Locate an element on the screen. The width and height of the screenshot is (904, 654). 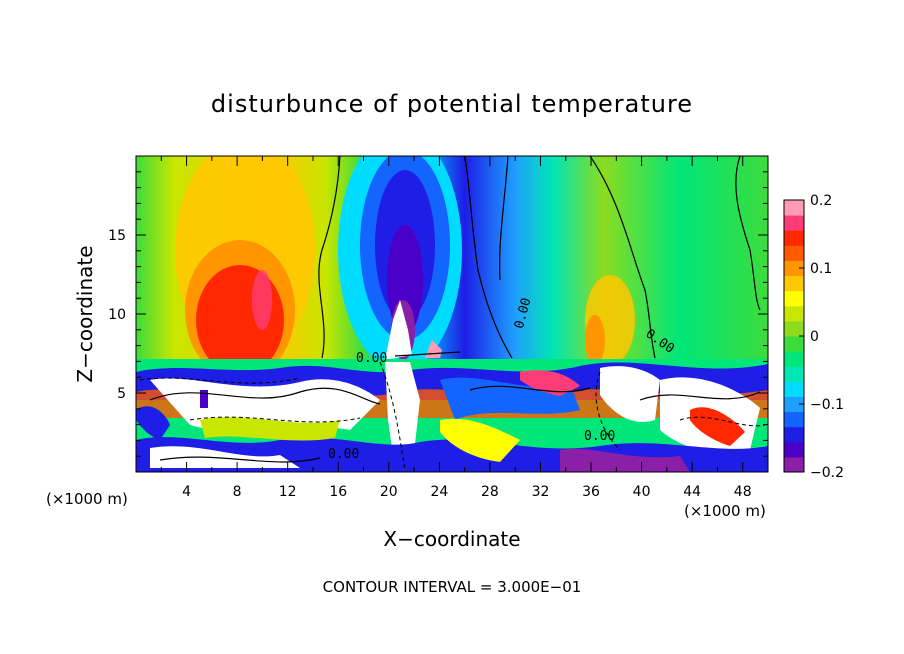
x-tick-label: 44 is located at coordinates (692, 492).